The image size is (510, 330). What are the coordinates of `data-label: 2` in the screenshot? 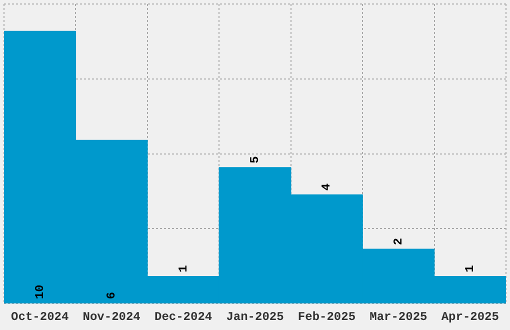 It's located at (398, 242).